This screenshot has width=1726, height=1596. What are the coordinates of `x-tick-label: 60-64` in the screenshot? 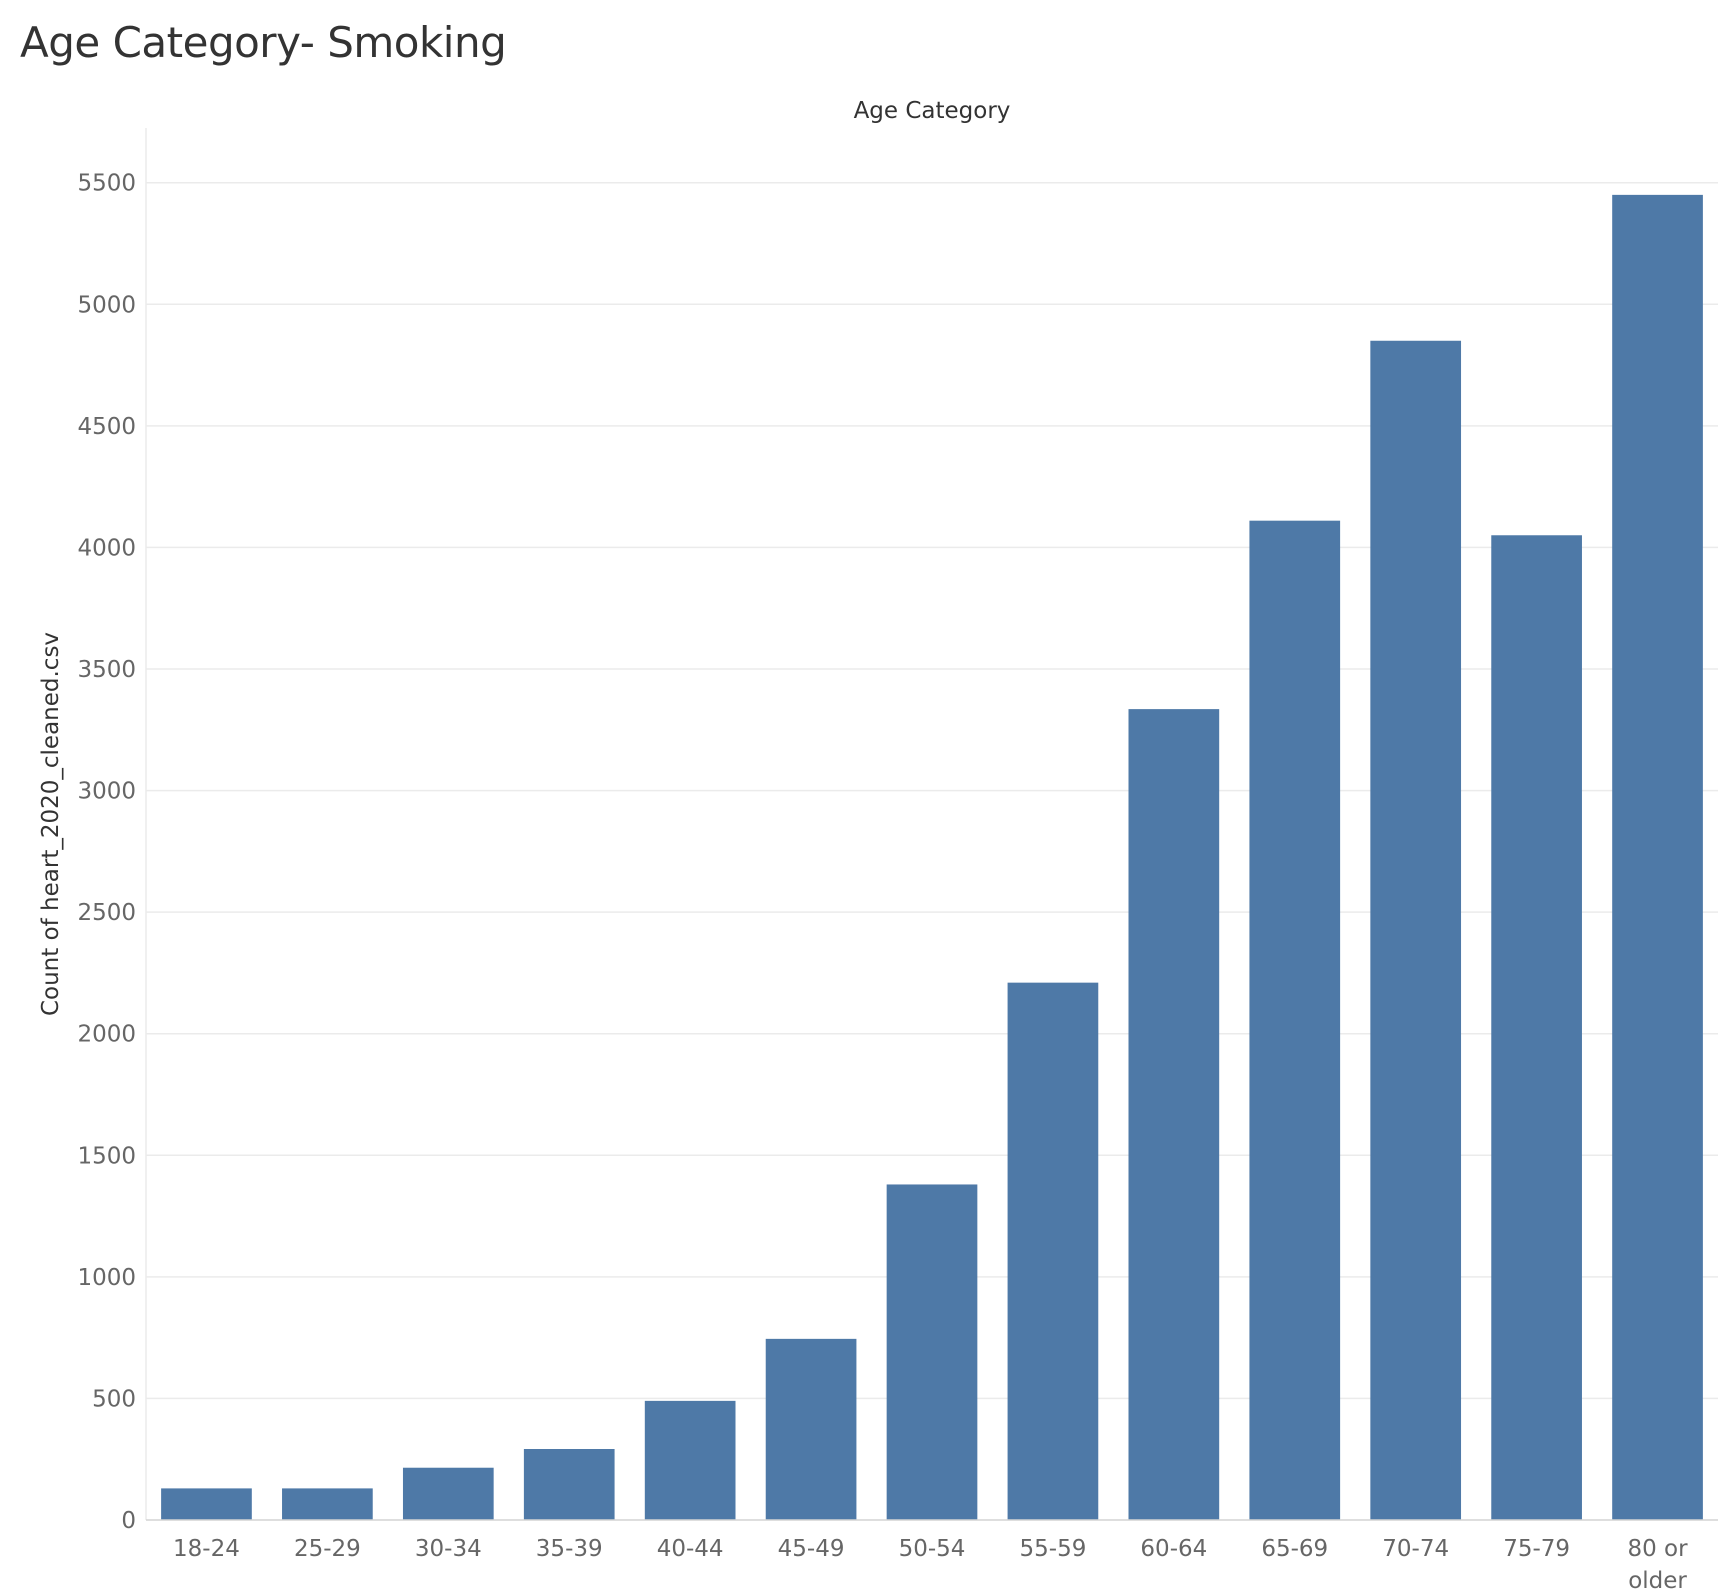 It's located at (1173, 1549).